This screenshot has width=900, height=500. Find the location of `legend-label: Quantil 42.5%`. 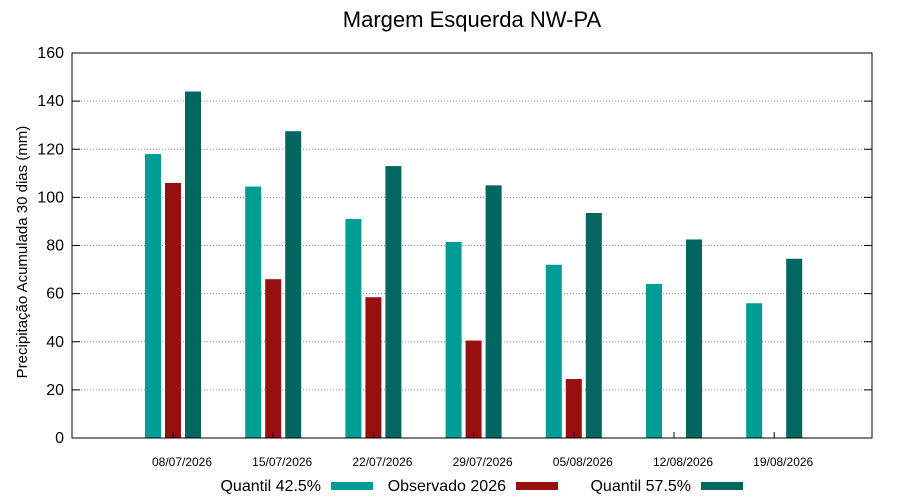

legend-label: Quantil 42.5% is located at coordinates (270, 486).